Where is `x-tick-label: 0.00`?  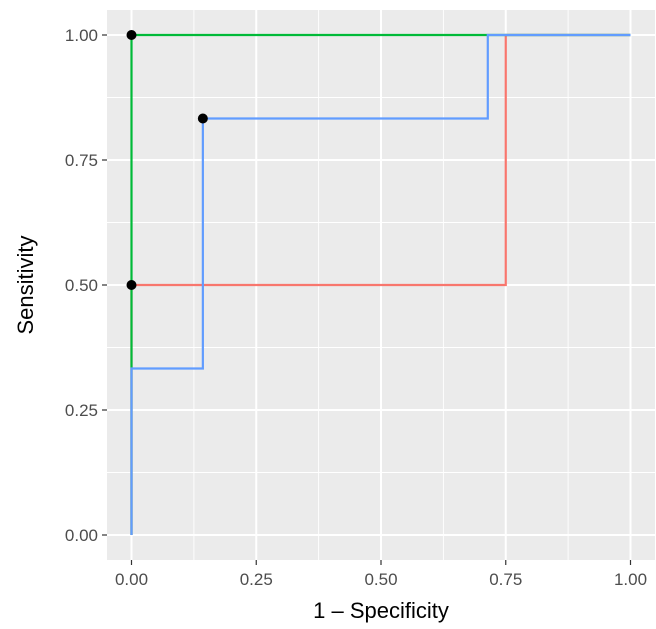 x-tick-label: 0.00 is located at coordinates (131, 579).